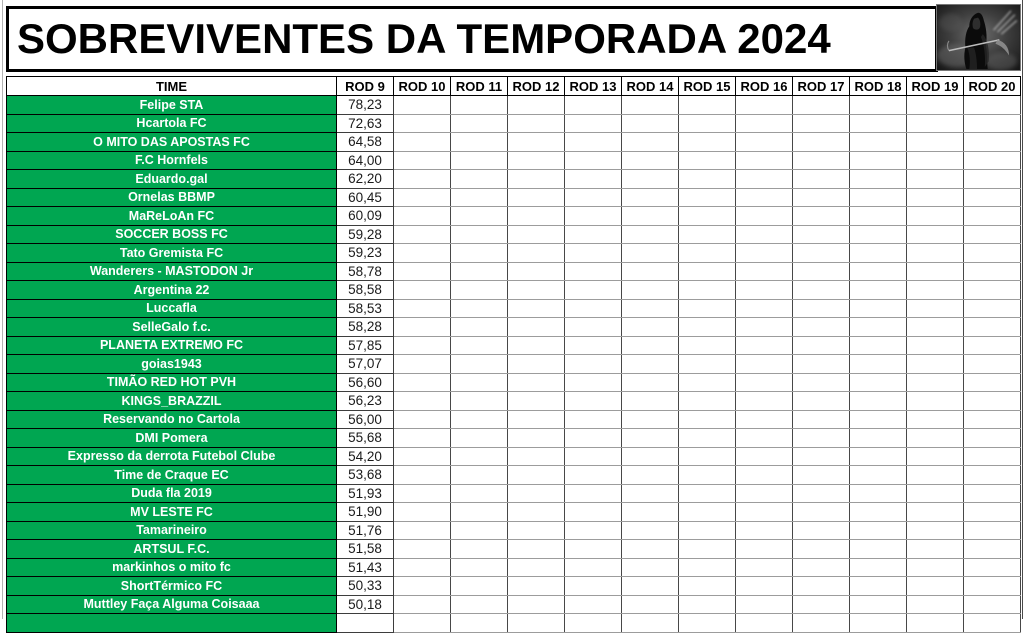 Image resolution: width=1024 pixels, height=633 pixels. I want to click on team-name-cell: F.C Hornfels, so click(171, 160).